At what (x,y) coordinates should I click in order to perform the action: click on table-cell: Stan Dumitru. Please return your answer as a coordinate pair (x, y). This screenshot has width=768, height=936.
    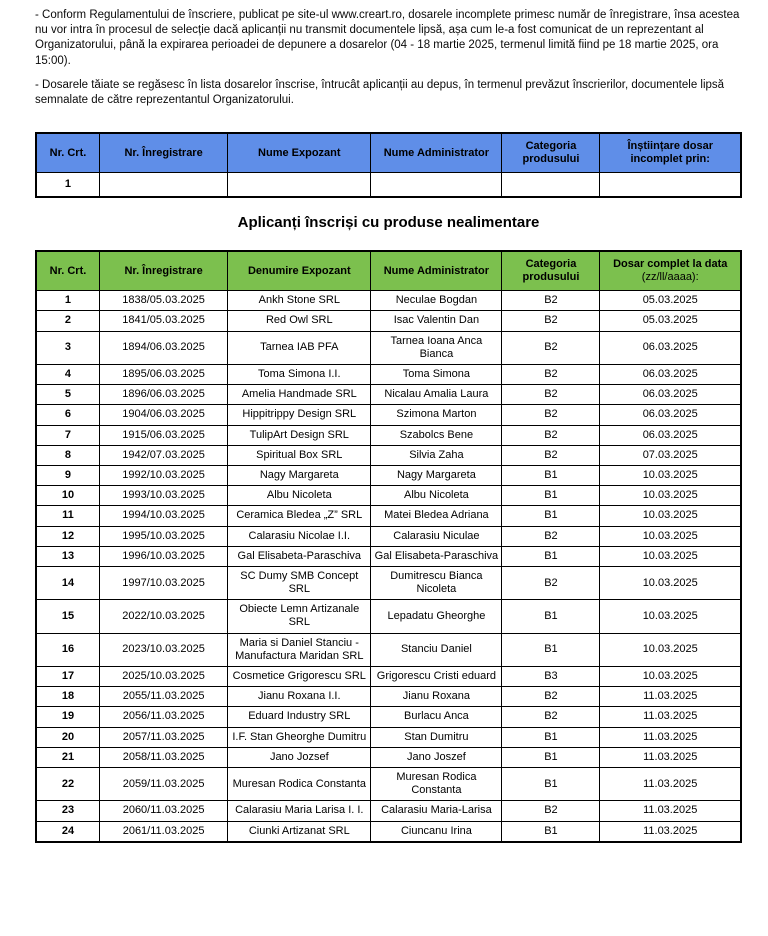
    Looking at the image, I should click on (436, 737).